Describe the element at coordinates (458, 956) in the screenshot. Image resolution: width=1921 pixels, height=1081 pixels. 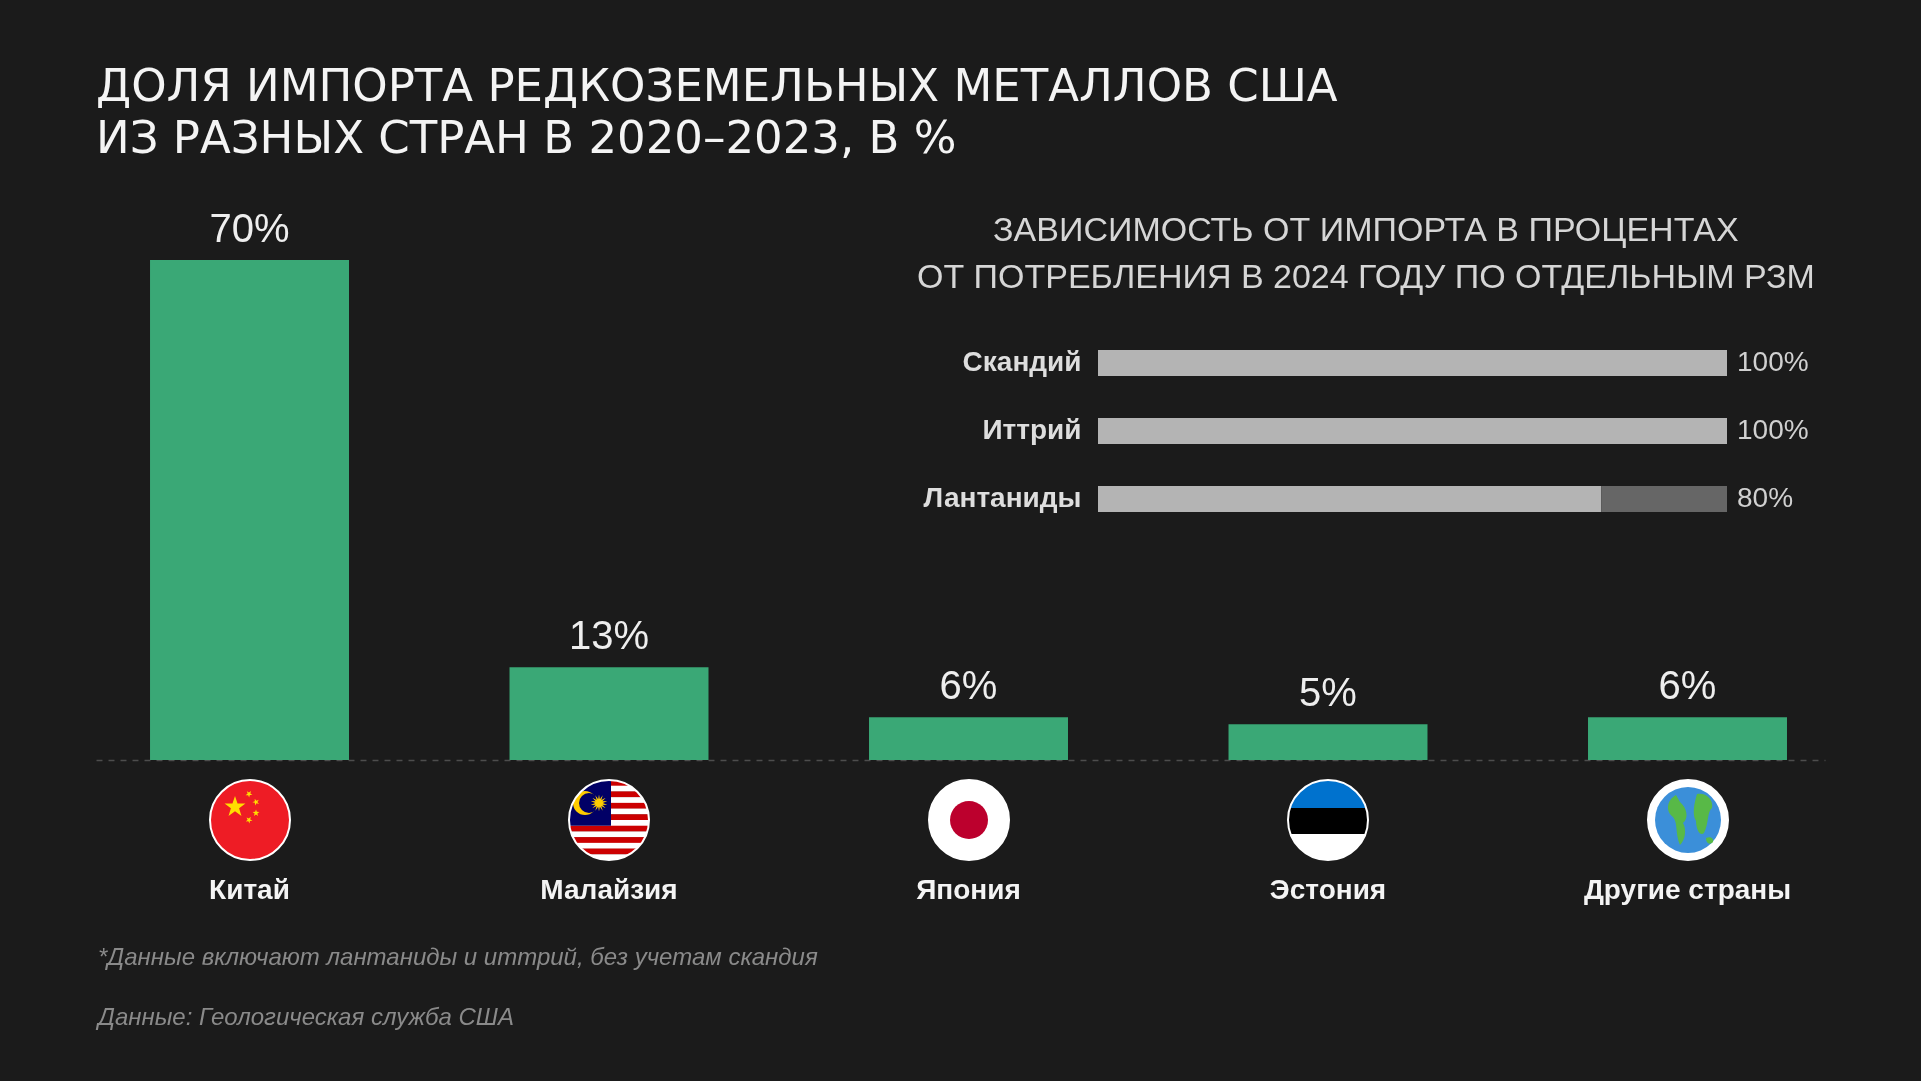
I see `text: *Данные включают лантаниды и иттрий, без учетам скандия` at that location.